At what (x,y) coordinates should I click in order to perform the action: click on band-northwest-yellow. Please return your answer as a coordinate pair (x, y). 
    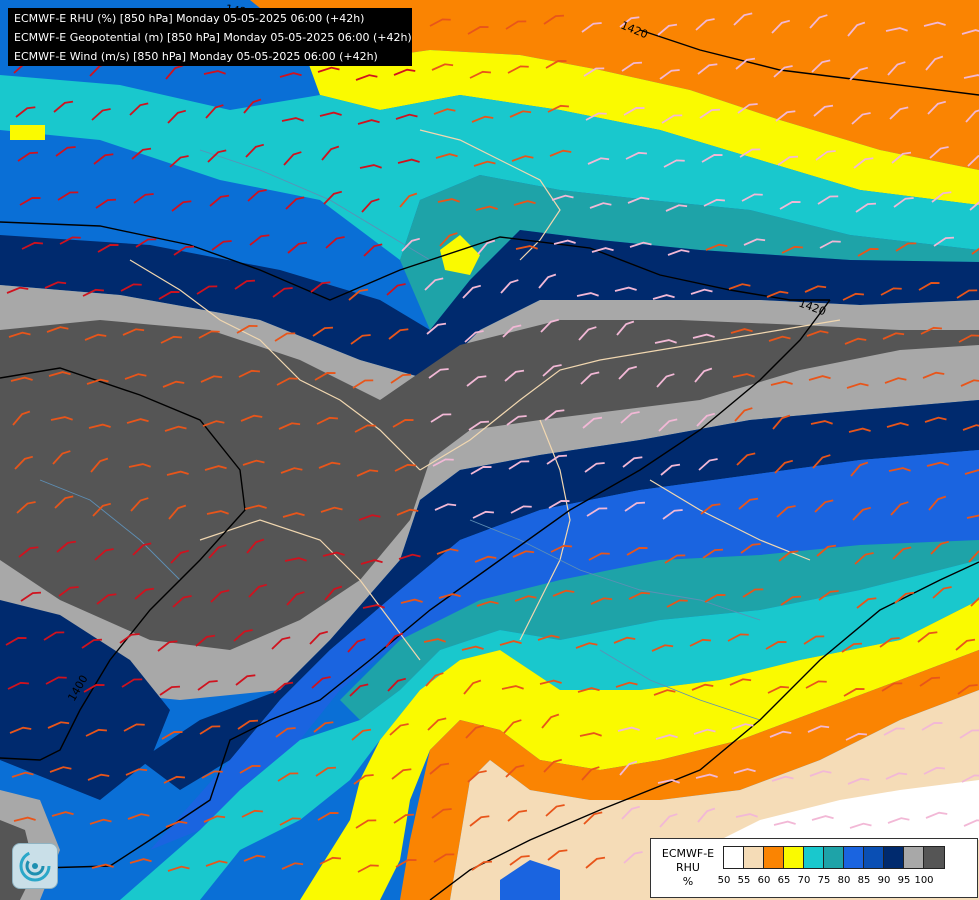
    Looking at the image, I should click on (27, 132).